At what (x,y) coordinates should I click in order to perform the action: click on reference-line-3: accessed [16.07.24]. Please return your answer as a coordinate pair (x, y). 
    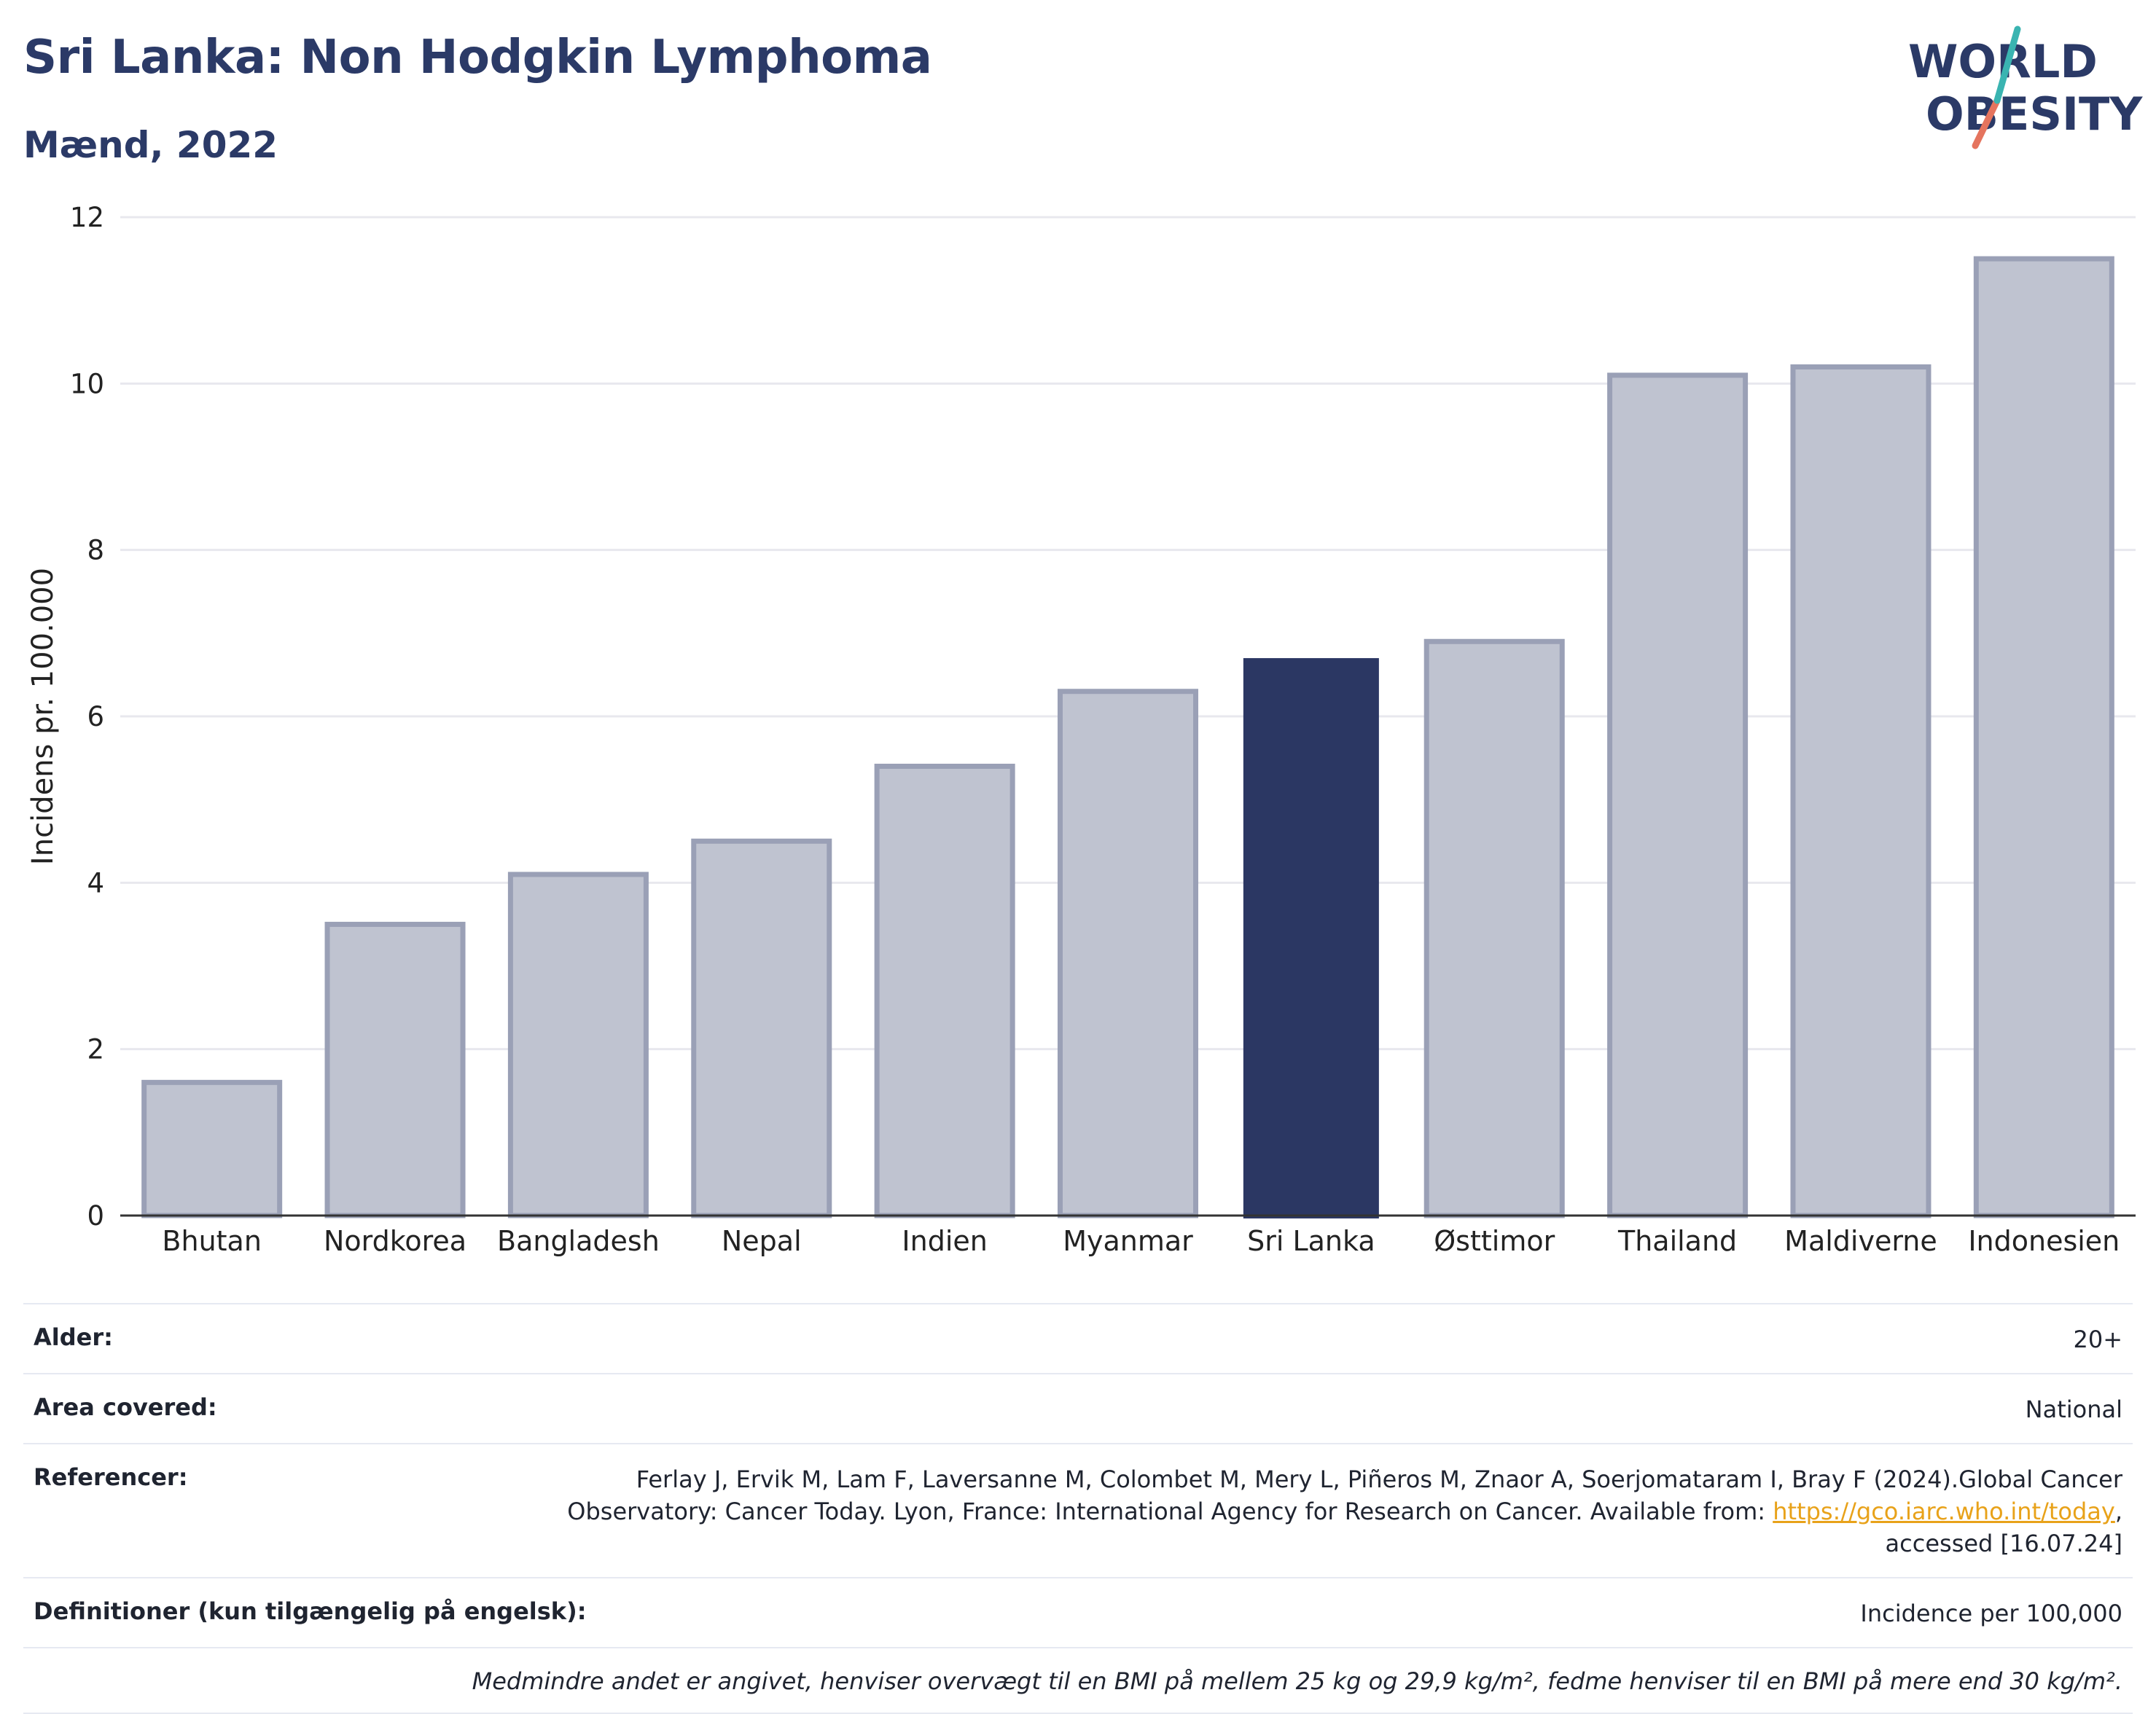
    Looking at the image, I should click on (2004, 1543).